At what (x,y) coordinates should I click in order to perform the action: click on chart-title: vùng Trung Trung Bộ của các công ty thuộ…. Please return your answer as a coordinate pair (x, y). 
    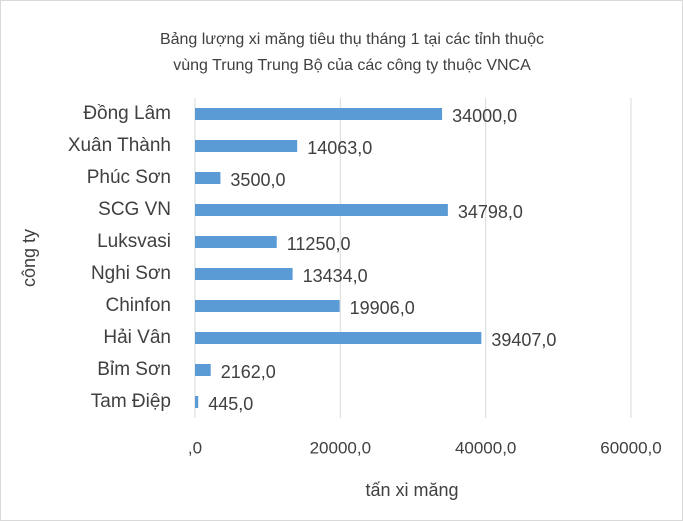
    Looking at the image, I should click on (352, 65).